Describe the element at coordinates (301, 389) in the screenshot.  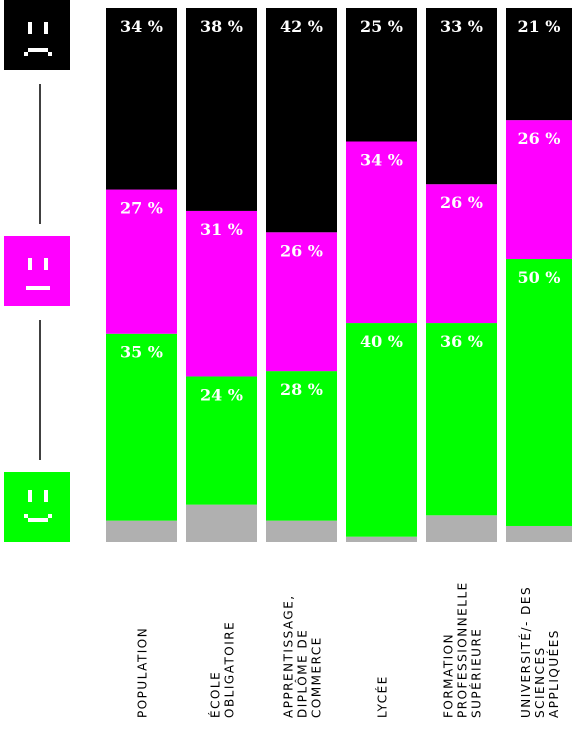
I see `value-label: 28 %` at that location.